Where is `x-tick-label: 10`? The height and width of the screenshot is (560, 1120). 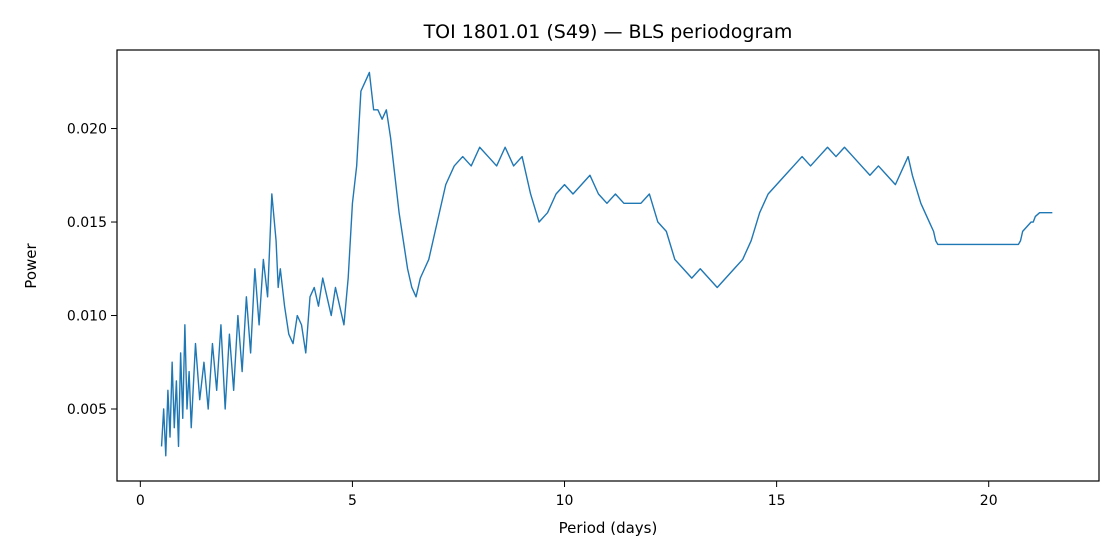 x-tick-label: 10 is located at coordinates (565, 501).